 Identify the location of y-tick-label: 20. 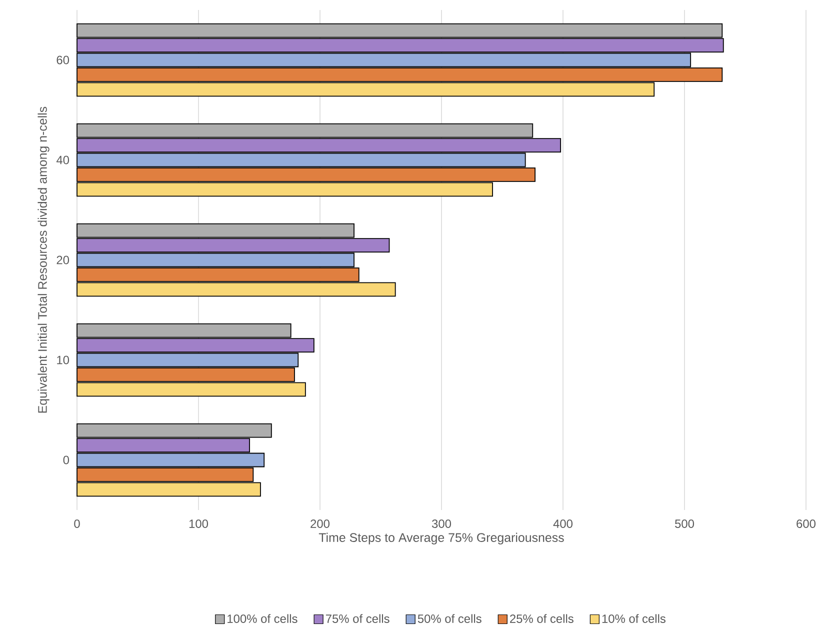
(63, 260).